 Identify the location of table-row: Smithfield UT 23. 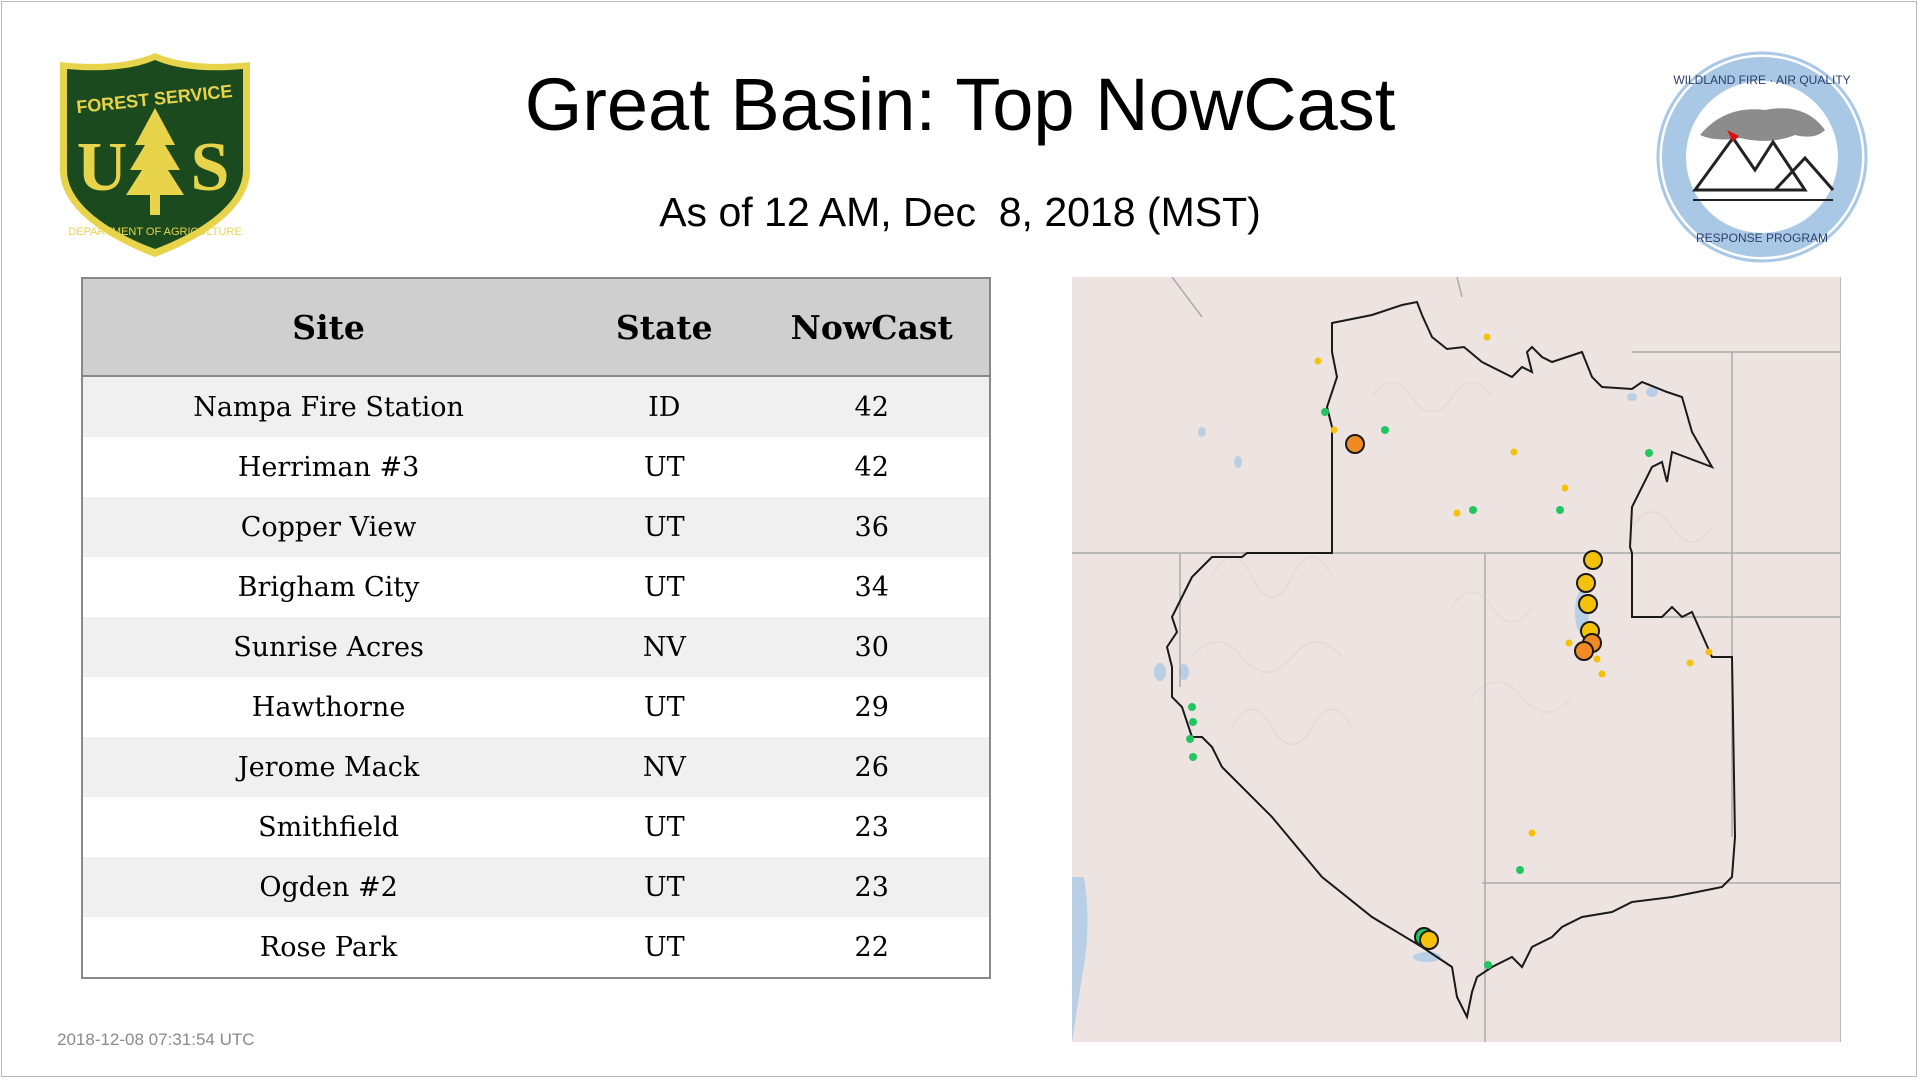
(536, 827).